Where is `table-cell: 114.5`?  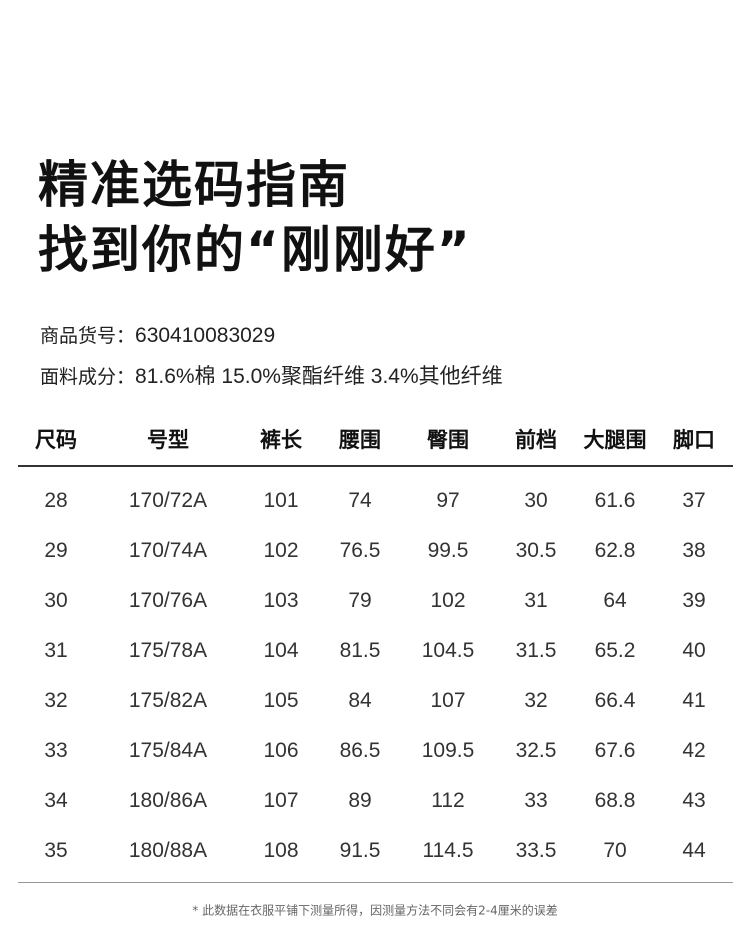 table-cell: 114.5 is located at coordinates (448, 850).